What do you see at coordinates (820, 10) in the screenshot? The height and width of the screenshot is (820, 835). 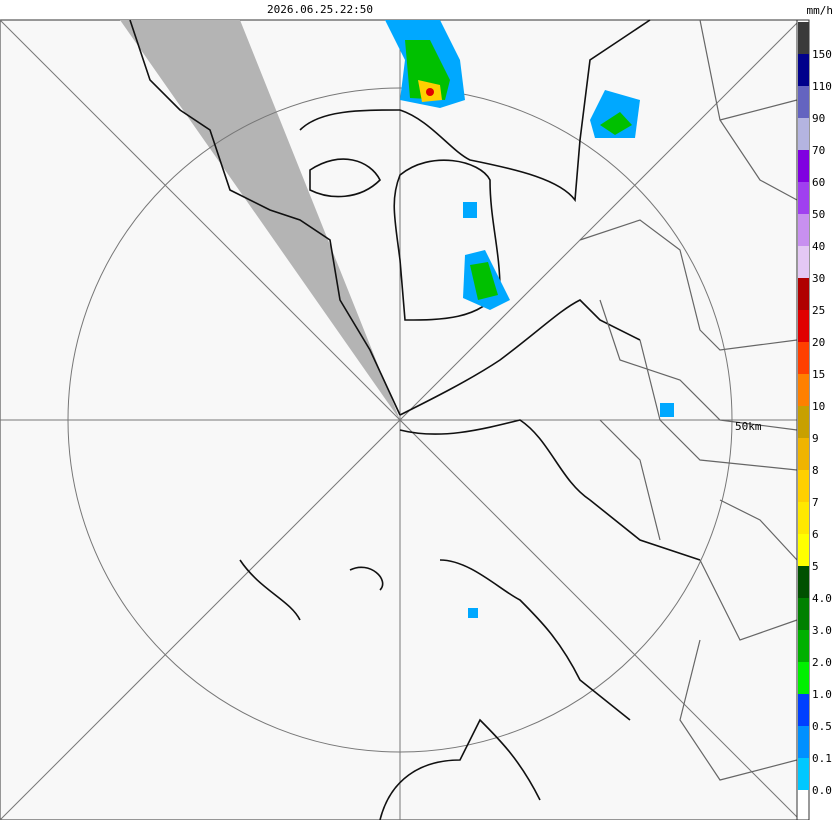 I see `unit: mm/h` at bounding box center [820, 10].